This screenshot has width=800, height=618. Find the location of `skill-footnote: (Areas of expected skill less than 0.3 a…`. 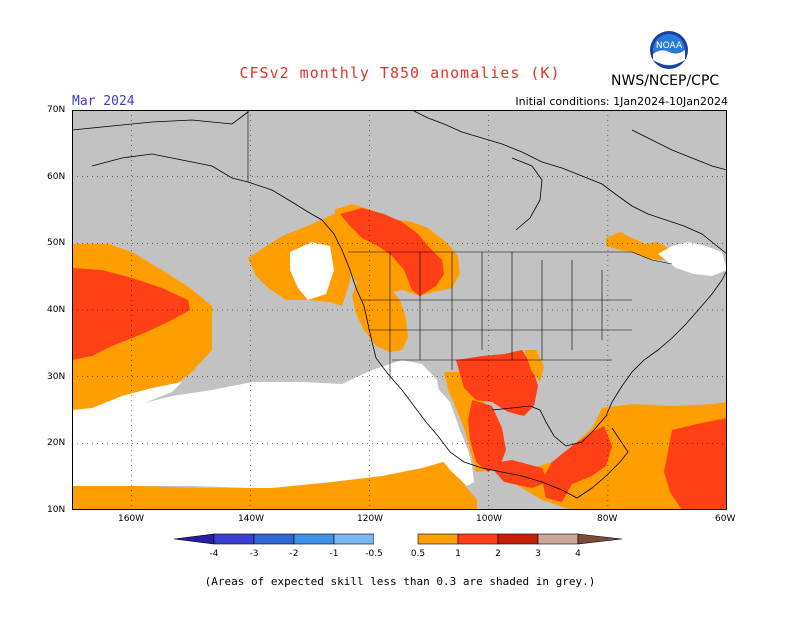

skill-footnote: (Areas of expected skill less than 0.3 a… is located at coordinates (400, 581).